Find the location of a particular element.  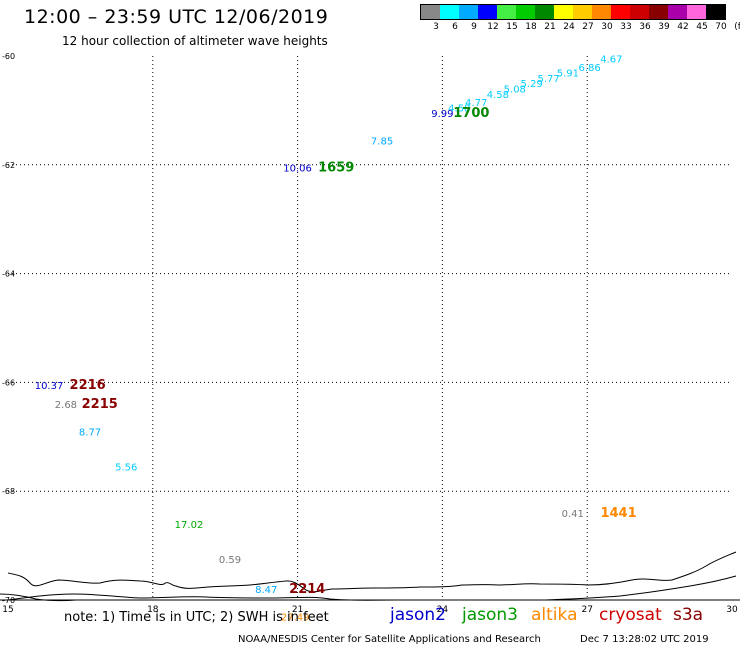

wave-height-label: 5.91 is located at coordinates (568, 73).